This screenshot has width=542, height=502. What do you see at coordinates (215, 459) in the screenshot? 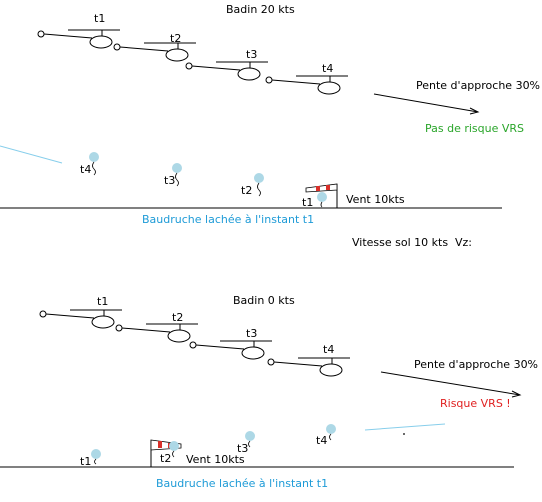
I see `bottom-wind-label: Vent 10kts` at bounding box center [215, 459].